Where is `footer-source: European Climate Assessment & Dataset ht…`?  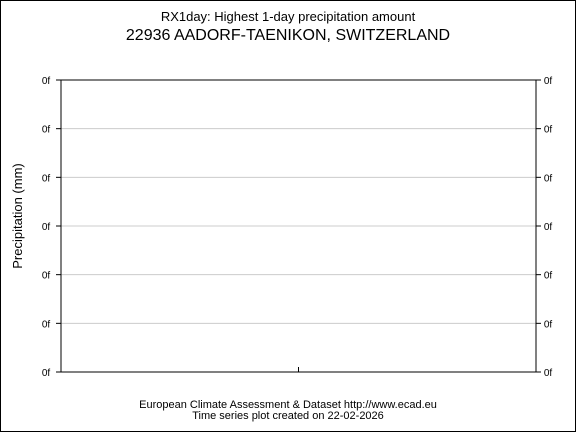 footer-source: European Climate Assessment & Dataset ht… is located at coordinates (288, 405).